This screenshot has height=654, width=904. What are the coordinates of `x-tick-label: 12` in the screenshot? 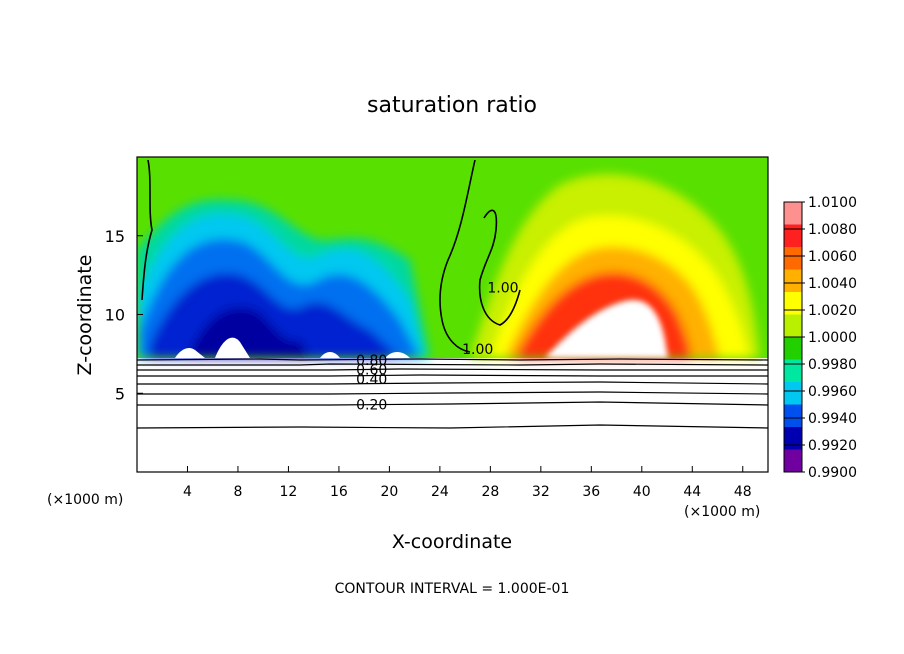 It's located at (289, 492).